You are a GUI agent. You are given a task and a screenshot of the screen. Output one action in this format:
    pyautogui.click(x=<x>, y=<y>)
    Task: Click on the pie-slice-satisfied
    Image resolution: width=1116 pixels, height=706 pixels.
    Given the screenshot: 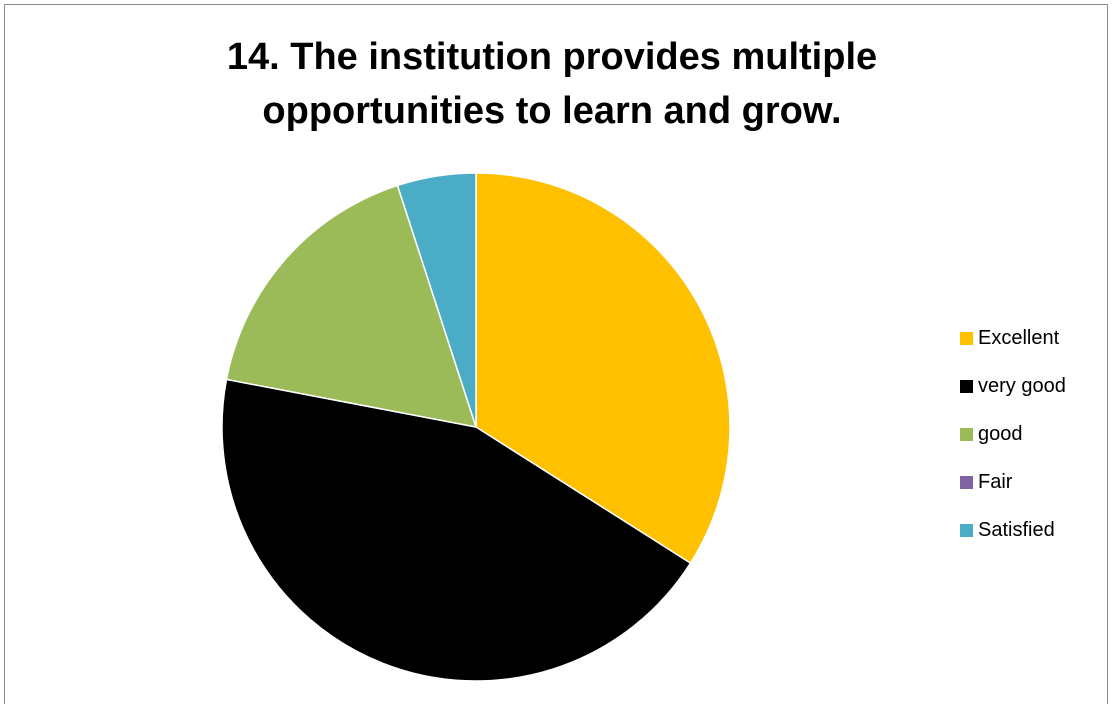 What is the action you would take?
    pyautogui.click(x=436, y=300)
    